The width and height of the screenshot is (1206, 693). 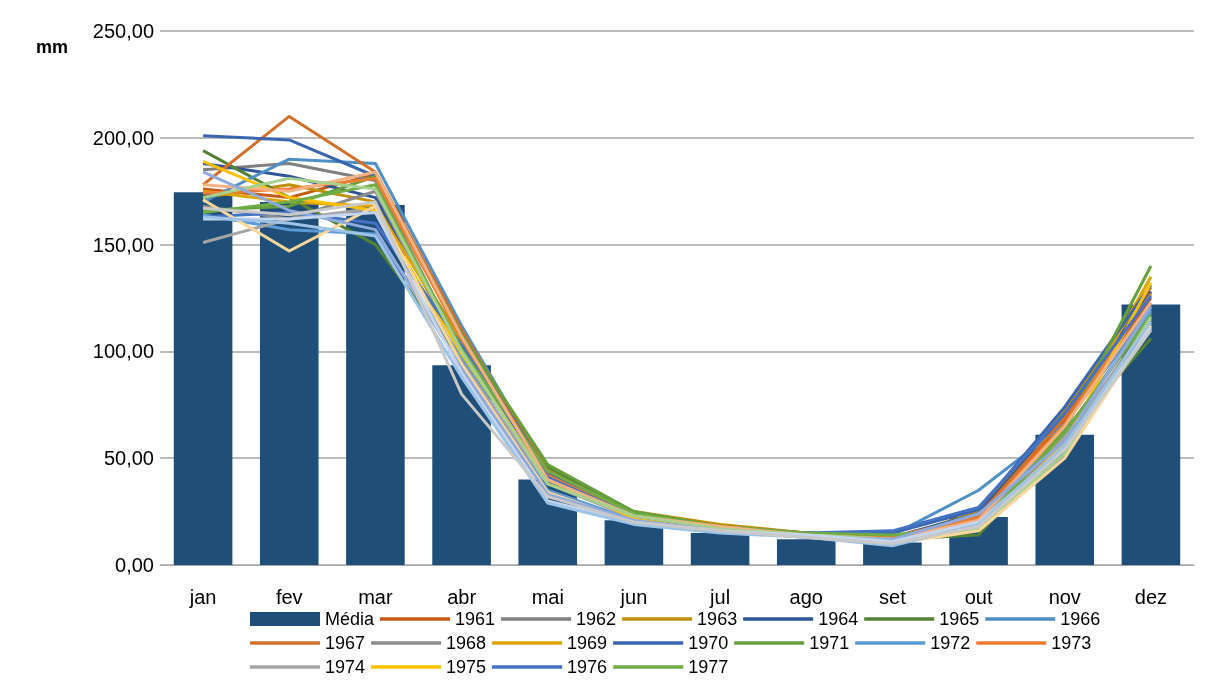 What do you see at coordinates (202, 597) in the screenshot?
I see `x-tick-label: jan` at bounding box center [202, 597].